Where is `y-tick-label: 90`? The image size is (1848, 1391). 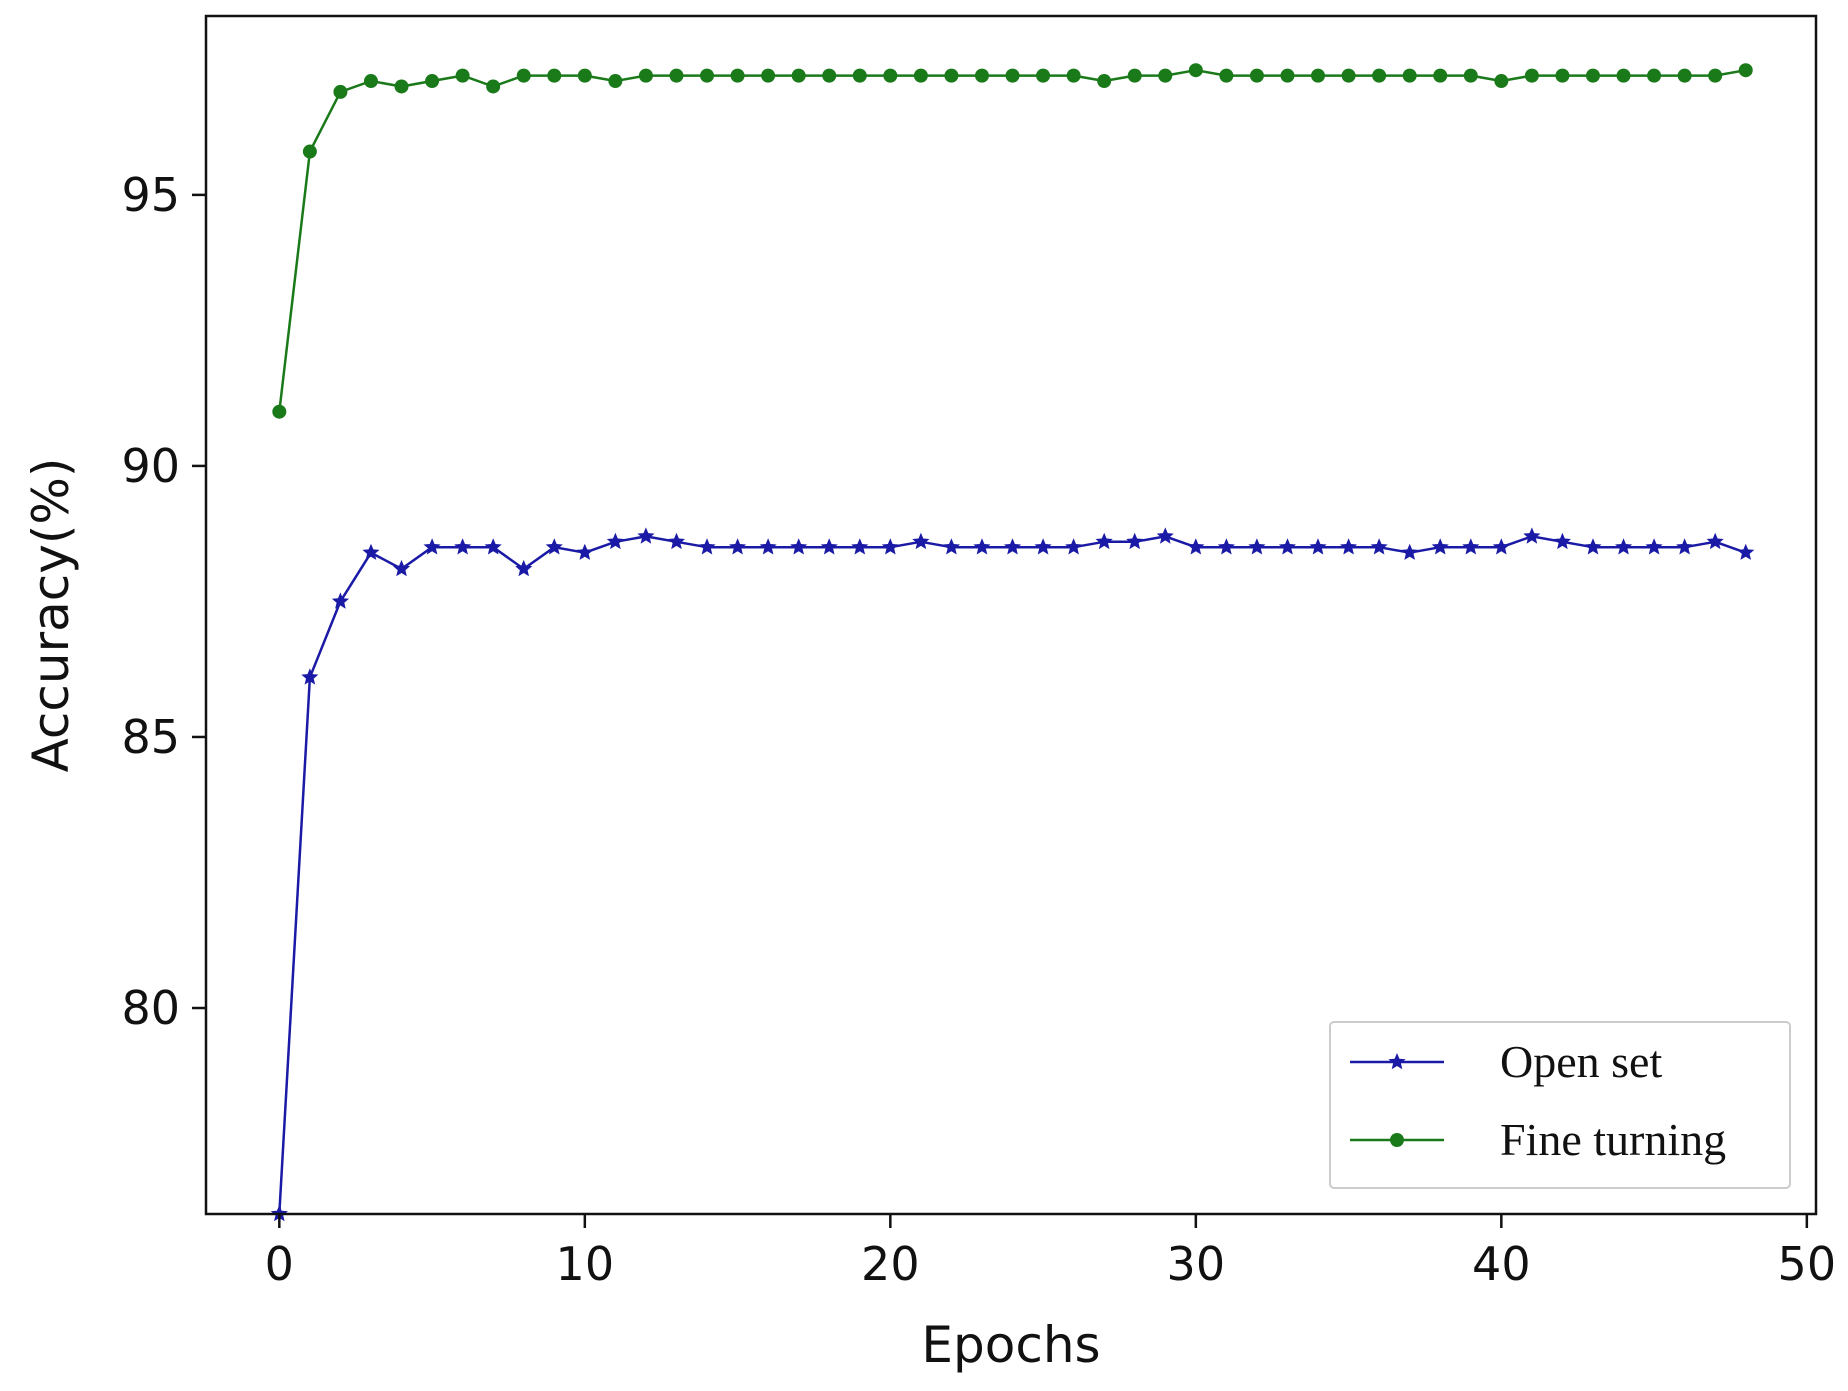 y-tick-label: 90 is located at coordinates (150, 466).